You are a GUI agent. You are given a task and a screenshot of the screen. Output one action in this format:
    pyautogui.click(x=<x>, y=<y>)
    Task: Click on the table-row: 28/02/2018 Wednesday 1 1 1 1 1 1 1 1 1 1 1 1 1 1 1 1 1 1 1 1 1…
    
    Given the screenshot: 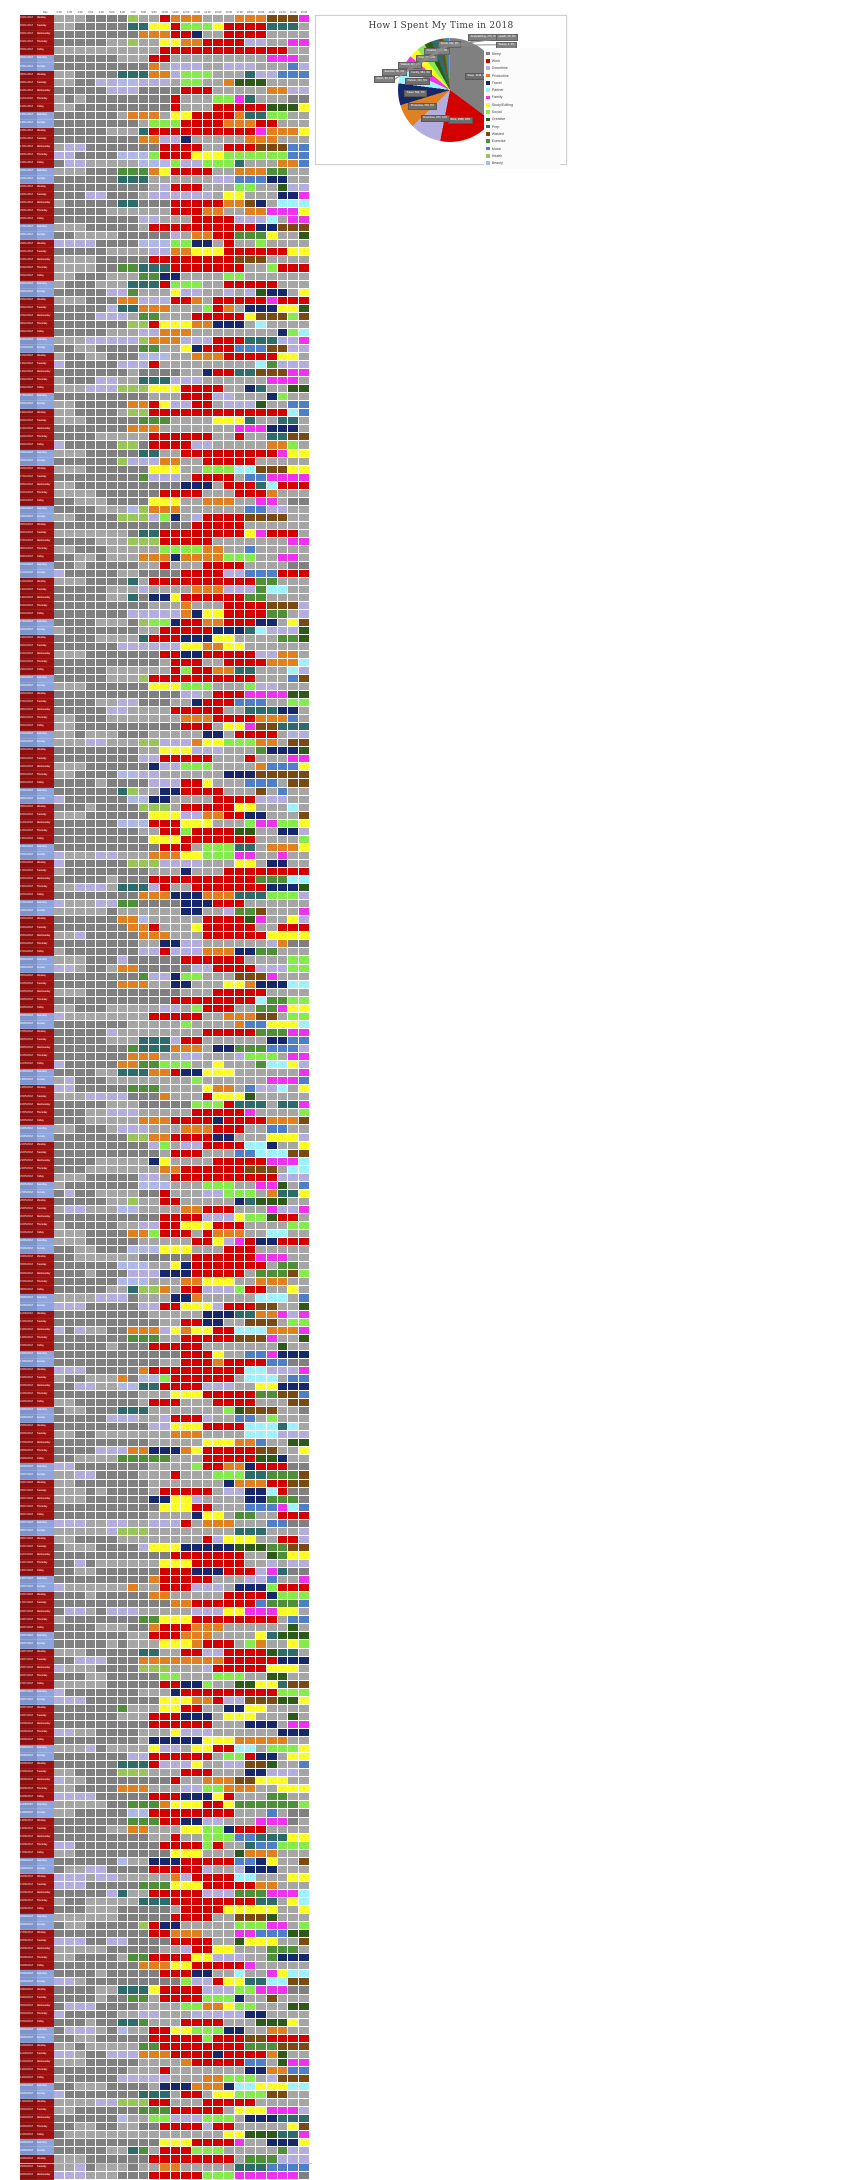 What is the action you would take?
    pyautogui.click(x=165, y=485)
    